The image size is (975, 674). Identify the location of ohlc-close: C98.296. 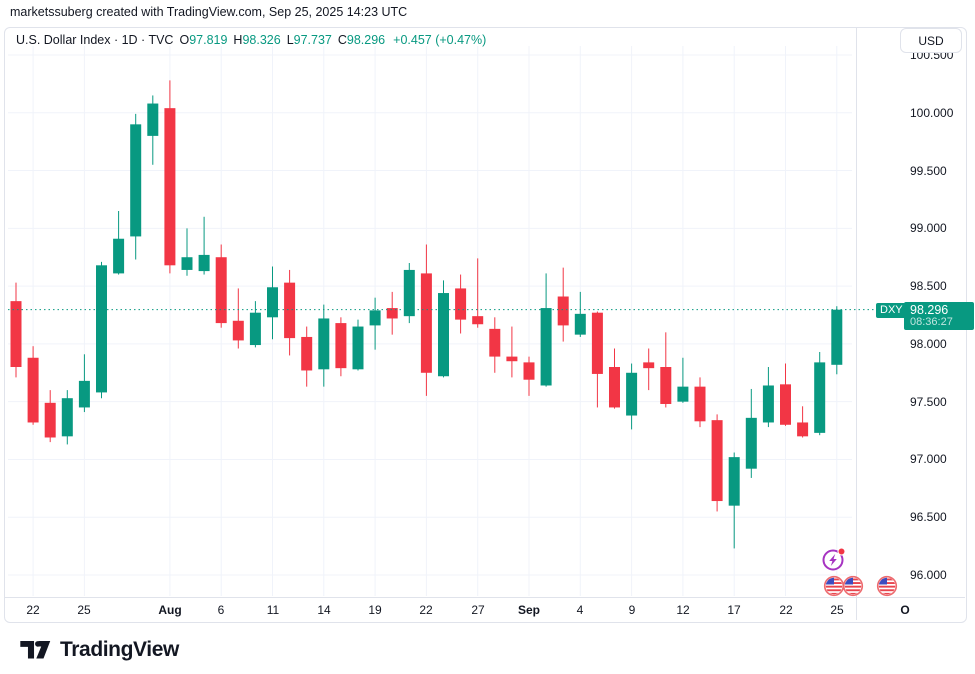
(361, 40).